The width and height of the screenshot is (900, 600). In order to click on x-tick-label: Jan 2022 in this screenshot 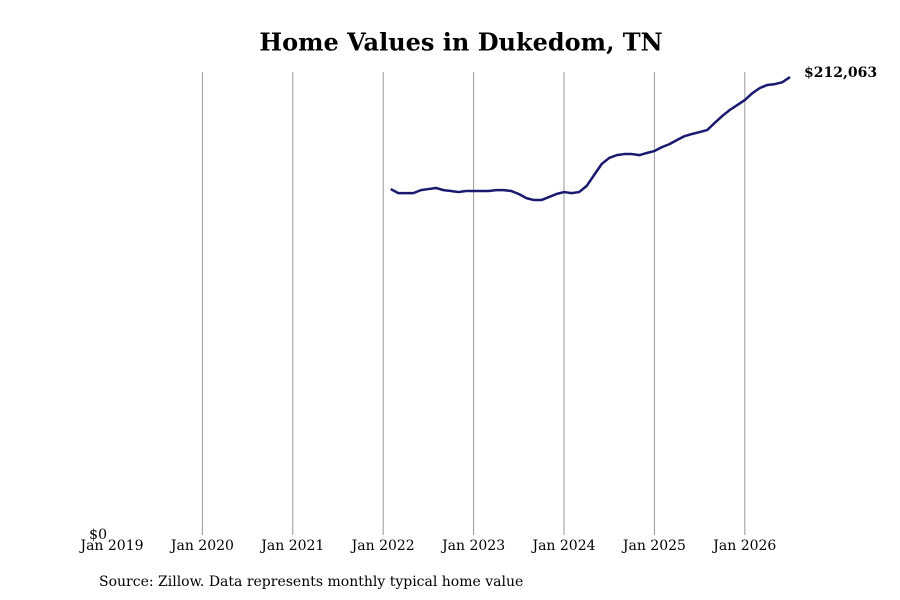, I will do `click(382, 546)`.